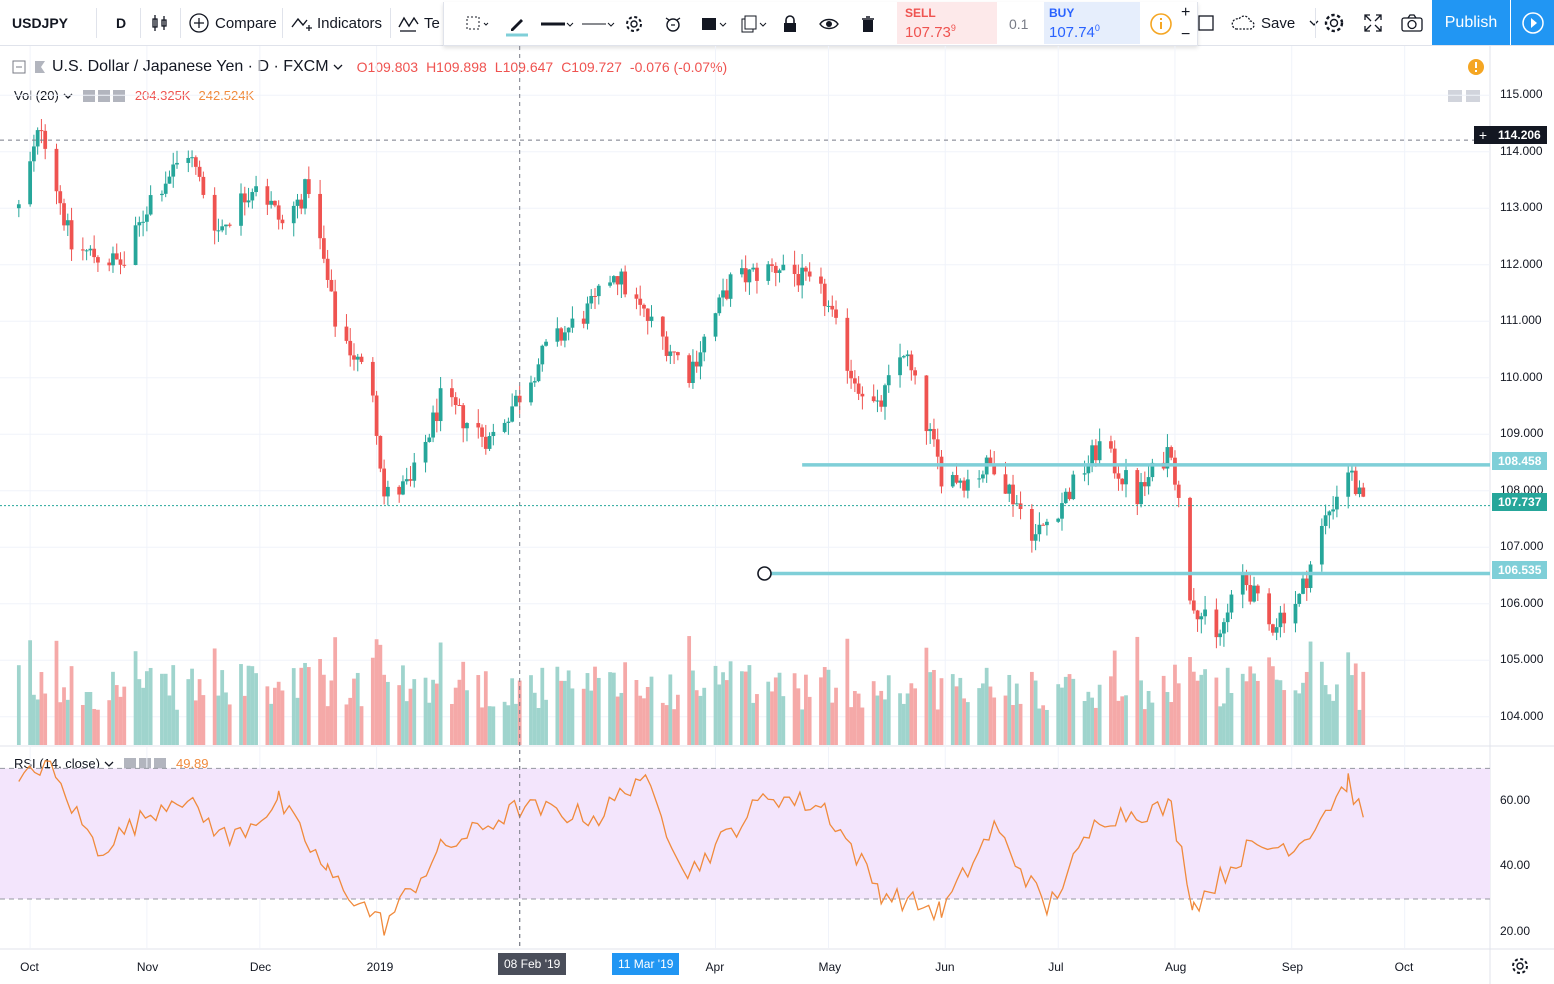 Image resolution: width=1554 pixels, height=984 pixels. What do you see at coordinates (1092, 23) in the screenshot?
I see `buy-button` at bounding box center [1092, 23].